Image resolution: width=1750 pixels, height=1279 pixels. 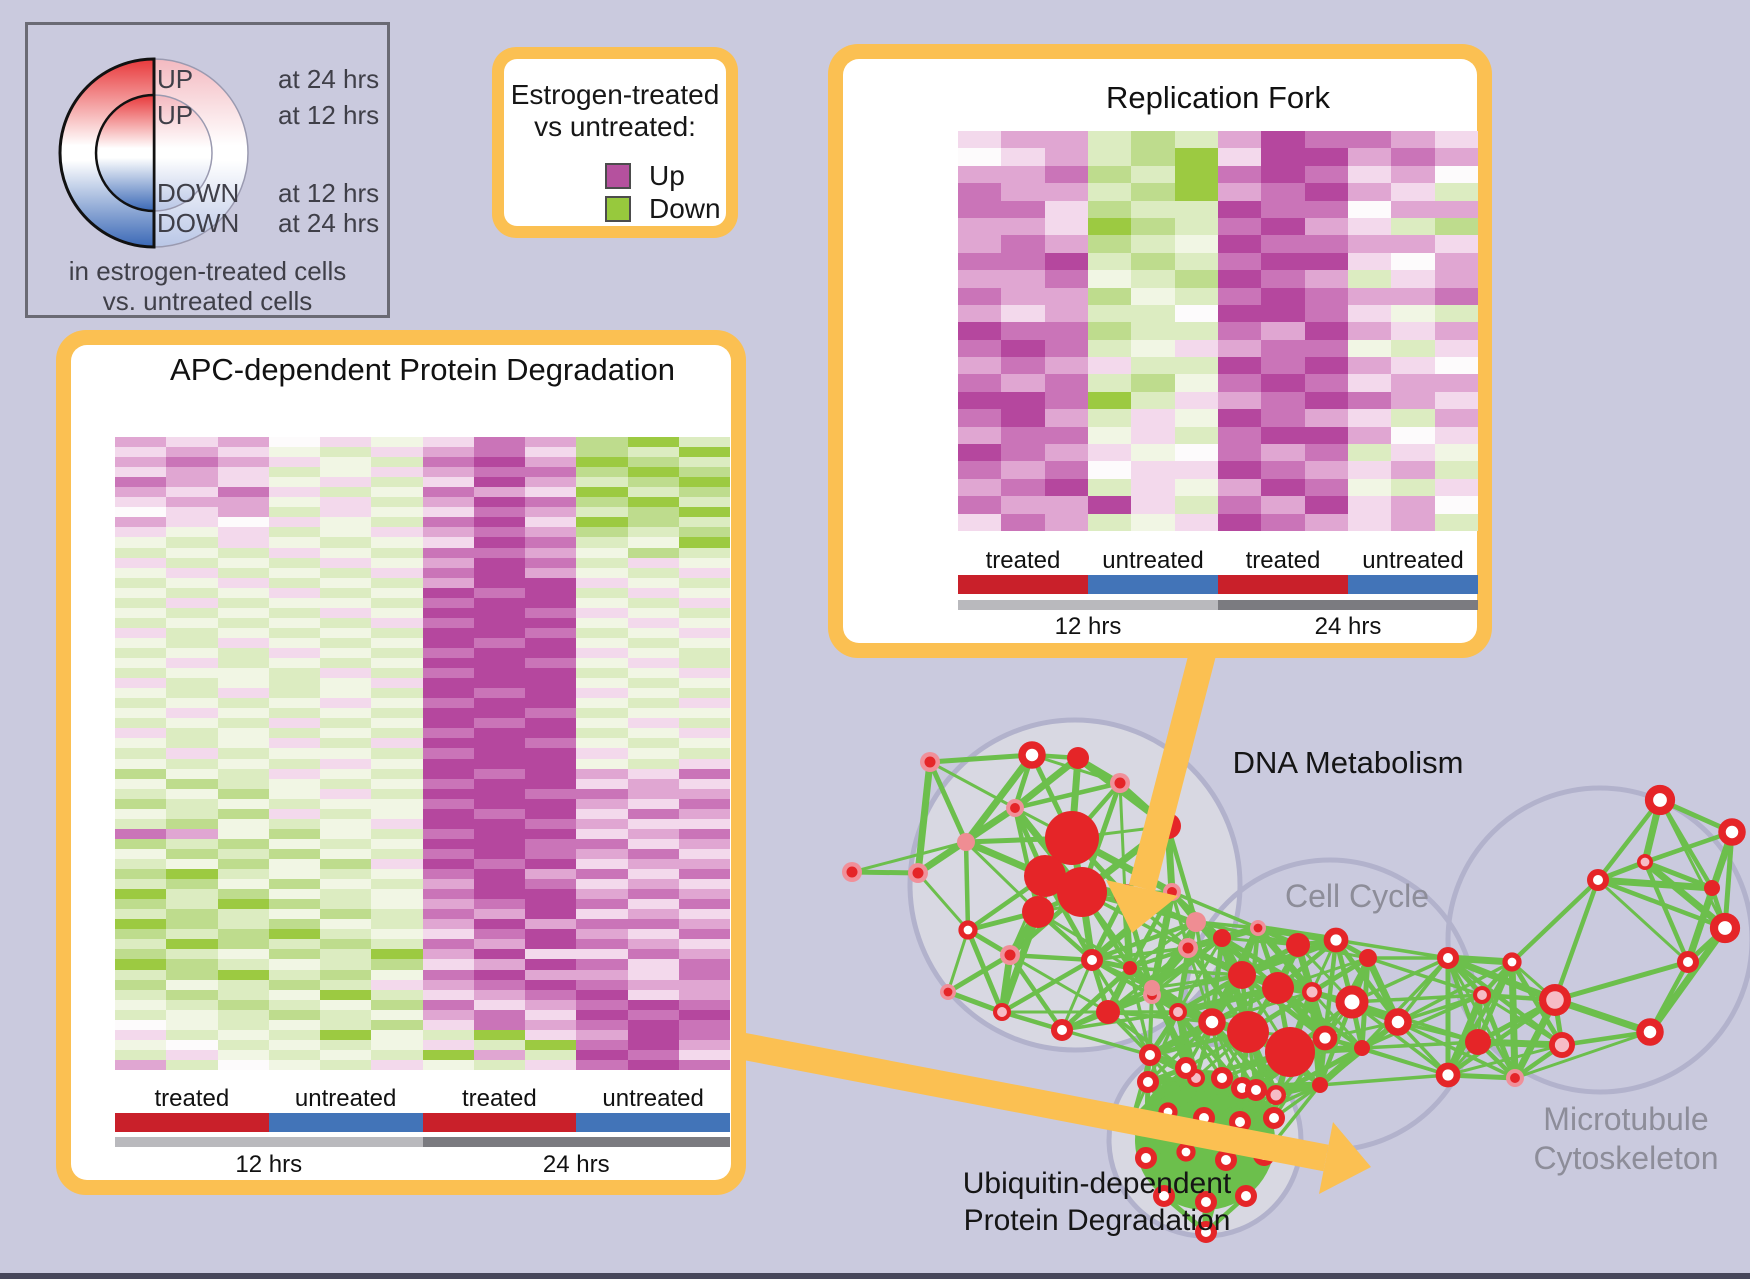 I want to click on rf-12hr-bar, so click(x=1088, y=605).